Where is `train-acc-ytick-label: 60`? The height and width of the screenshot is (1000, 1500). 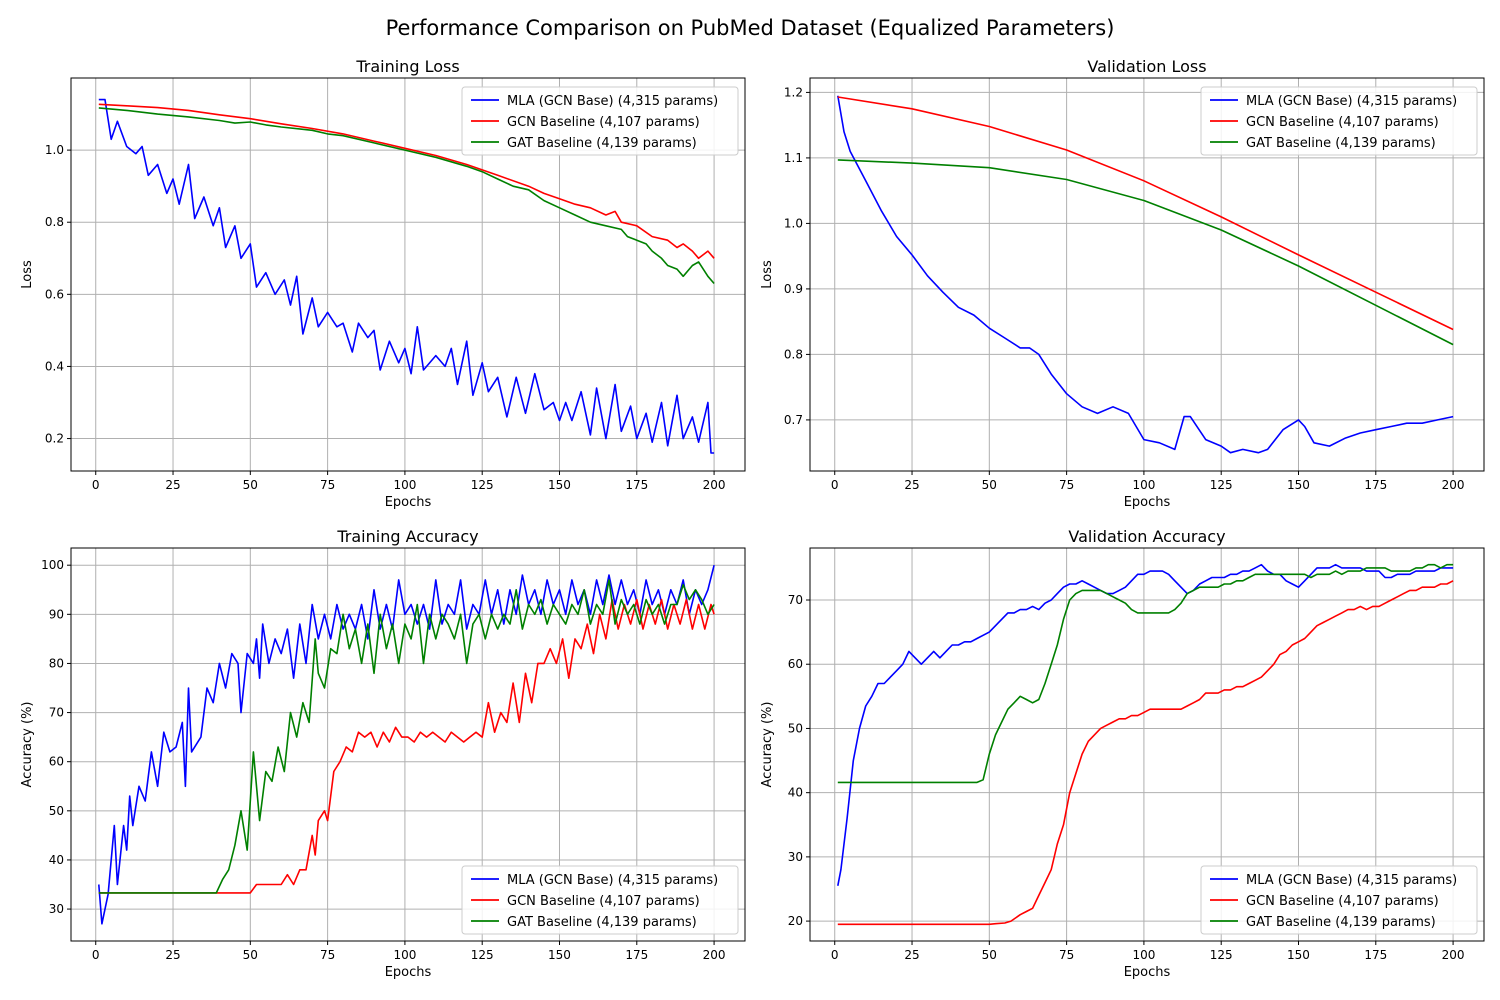
train-acc-ytick-label: 60 is located at coordinates (56, 762).